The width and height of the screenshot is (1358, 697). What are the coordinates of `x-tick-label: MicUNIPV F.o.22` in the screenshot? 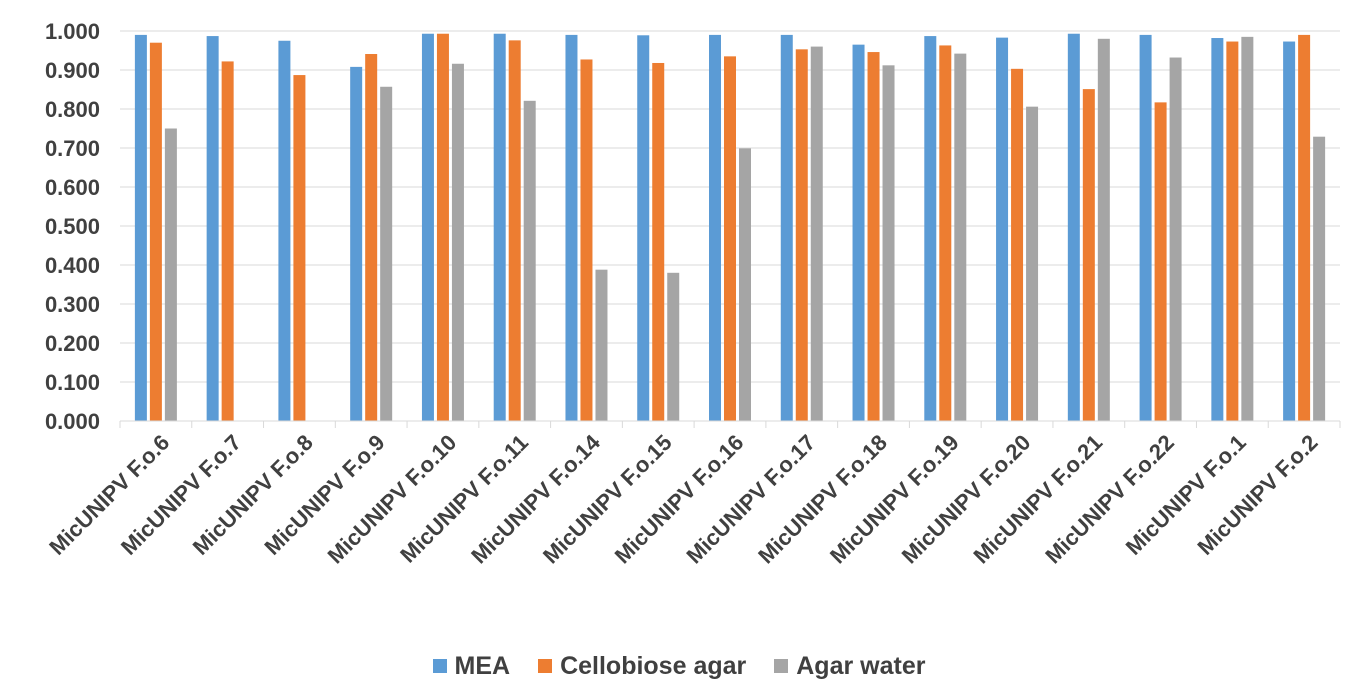 It's located at (1109, 499).